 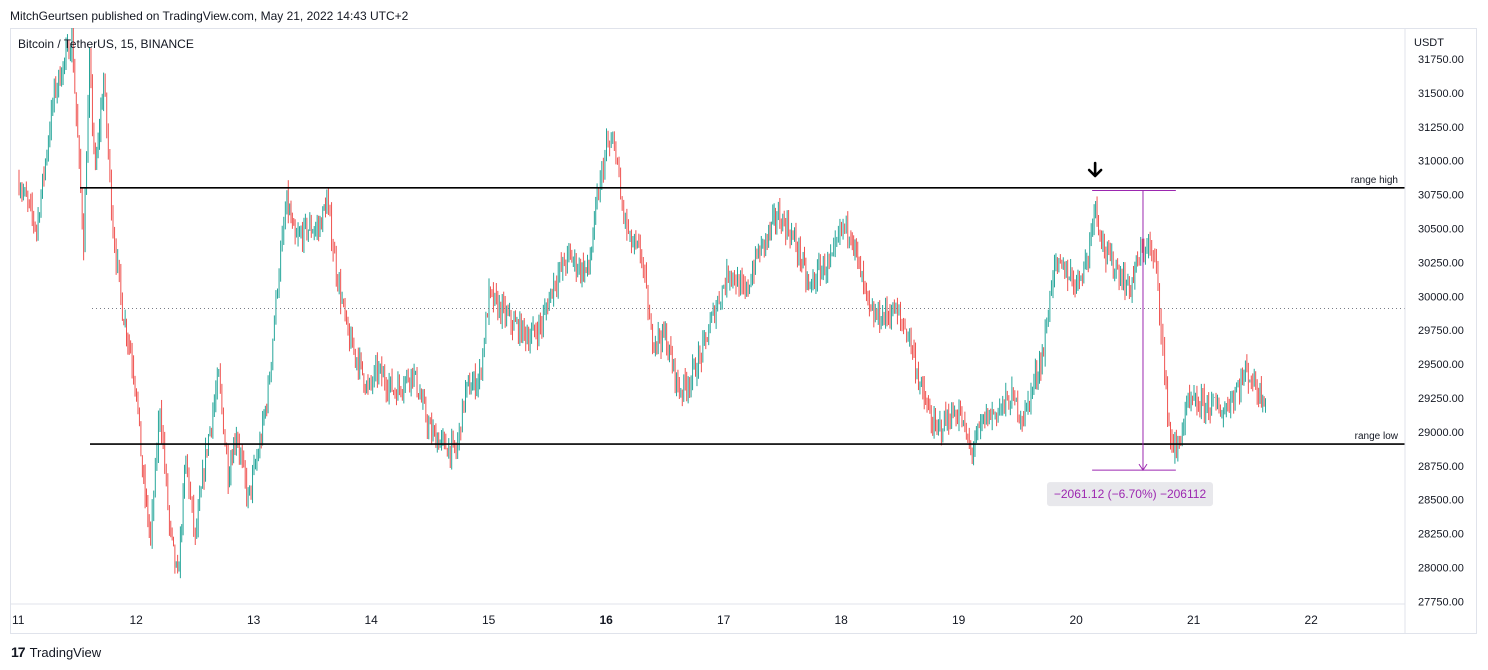 What do you see at coordinates (1130, 348) in the screenshot?
I see `price-range-measure: −2061.12 (−6.70%) −206112` at bounding box center [1130, 348].